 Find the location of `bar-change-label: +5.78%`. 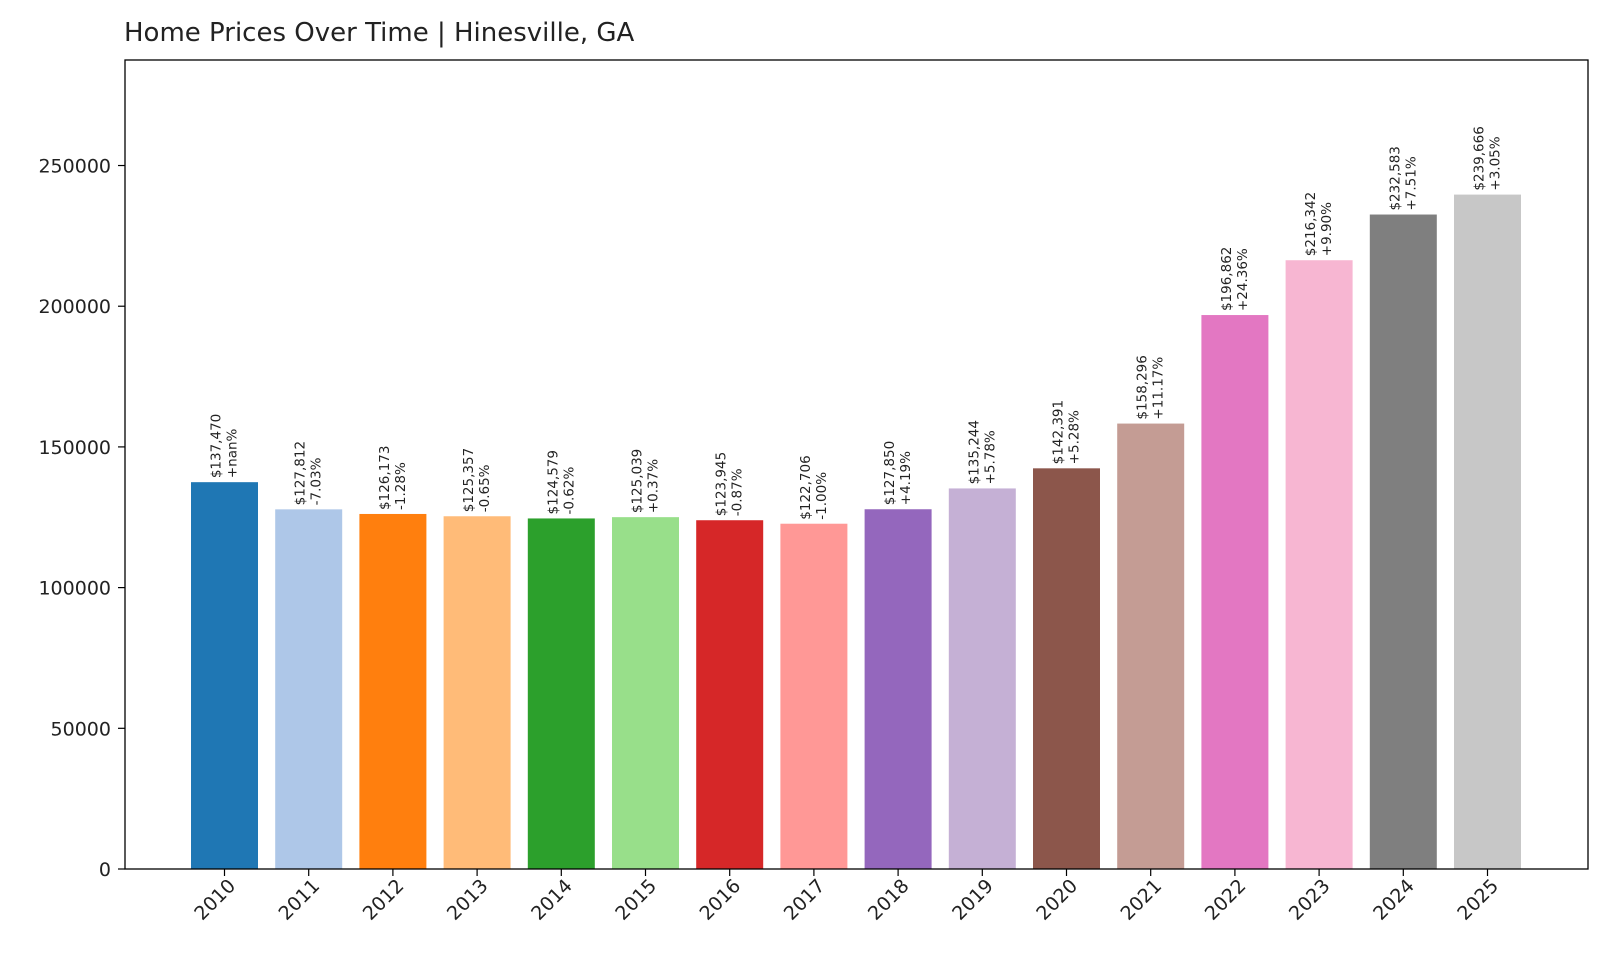

bar-change-label: +5.78% is located at coordinates (990, 457).